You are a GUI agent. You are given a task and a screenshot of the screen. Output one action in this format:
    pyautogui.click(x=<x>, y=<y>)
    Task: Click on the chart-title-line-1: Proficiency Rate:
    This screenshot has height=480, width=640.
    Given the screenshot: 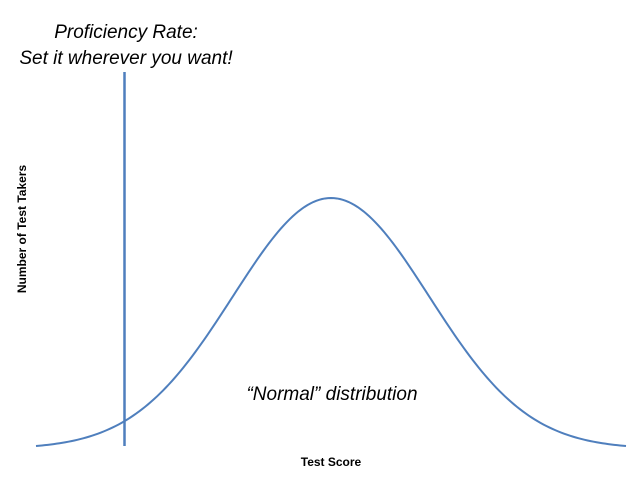 What is the action you would take?
    pyautogui.click(x=126, y=32)
    